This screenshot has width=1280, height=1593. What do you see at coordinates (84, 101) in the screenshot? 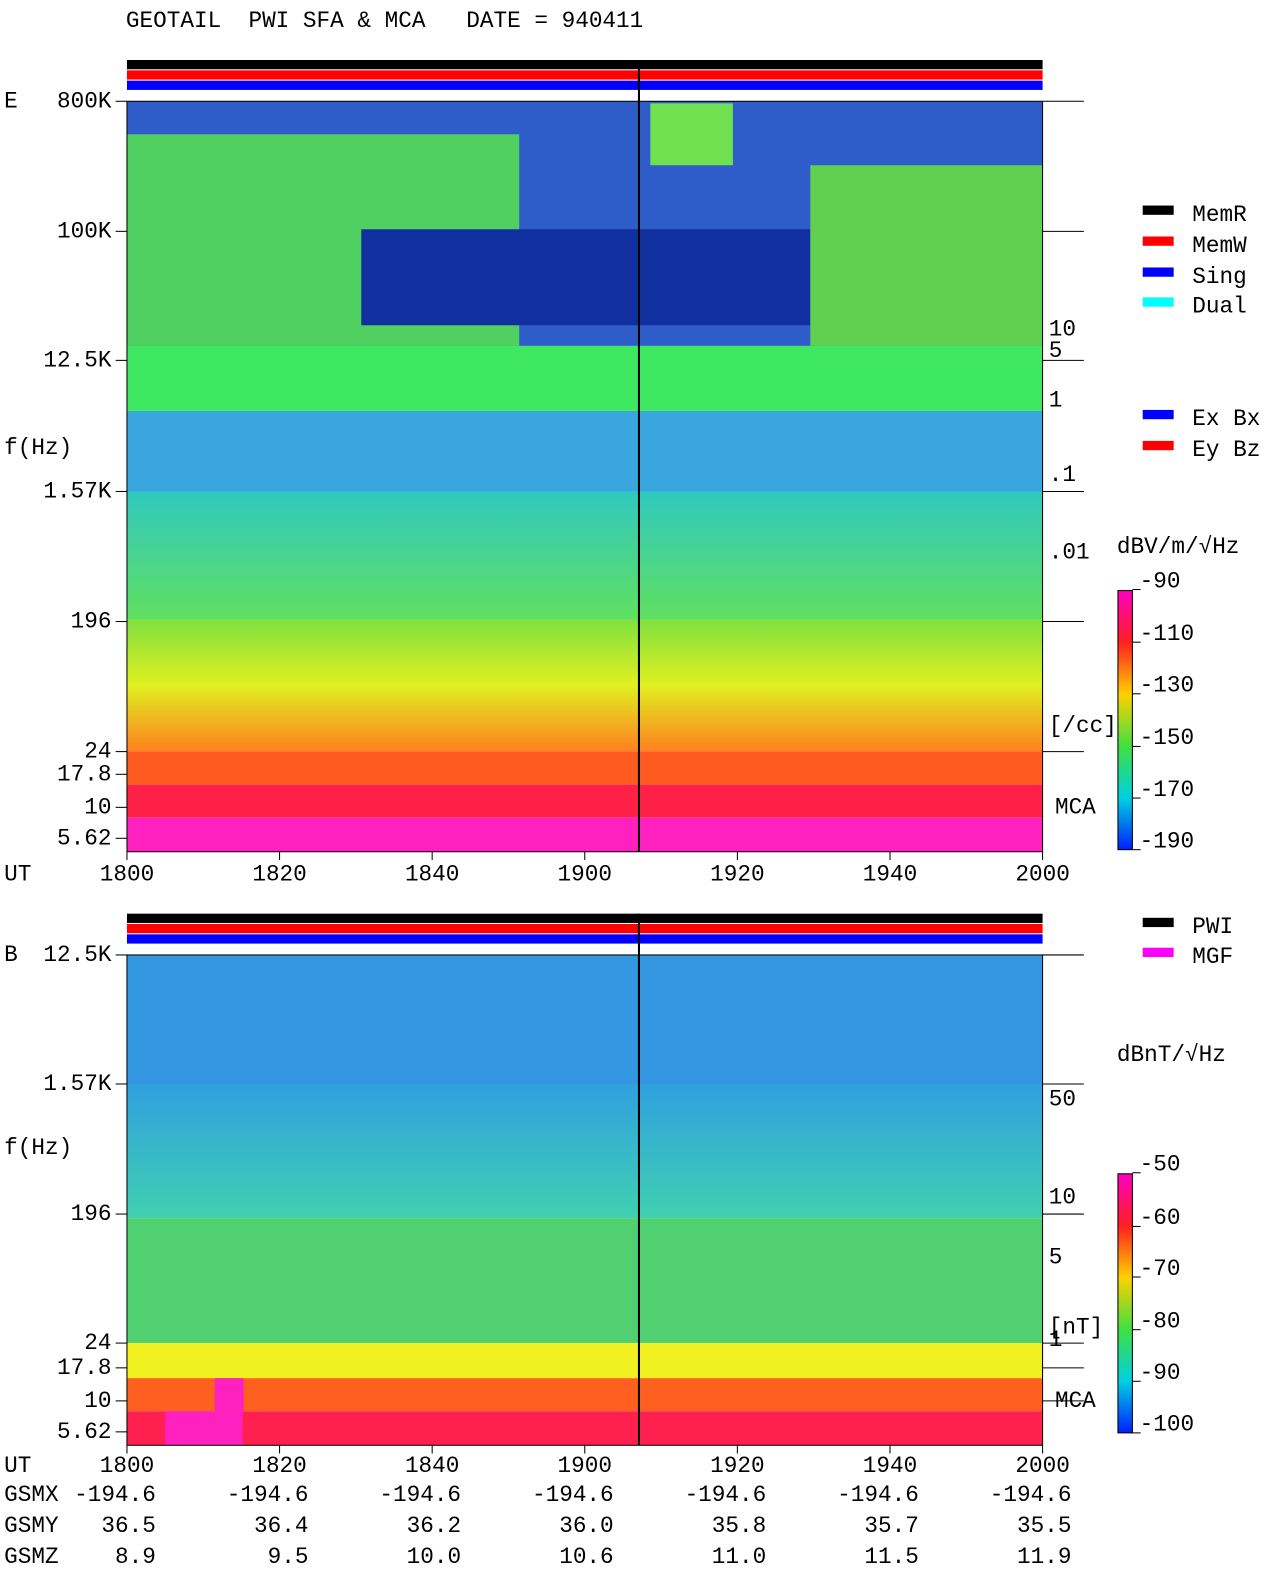
I see `y-tick-label: 800K` at bounding box center [84, 101].